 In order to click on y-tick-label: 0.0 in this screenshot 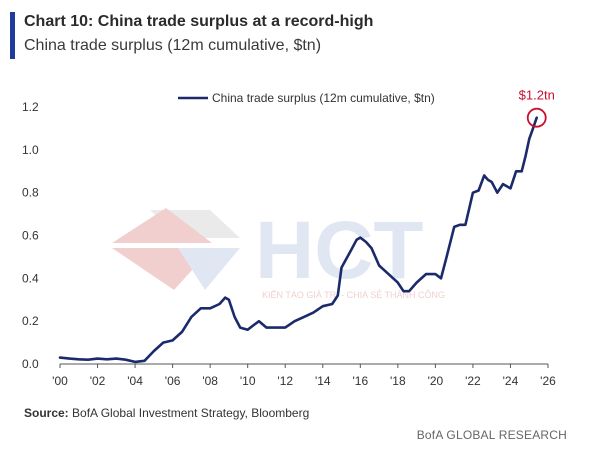, I will do `click(30, 364)`.